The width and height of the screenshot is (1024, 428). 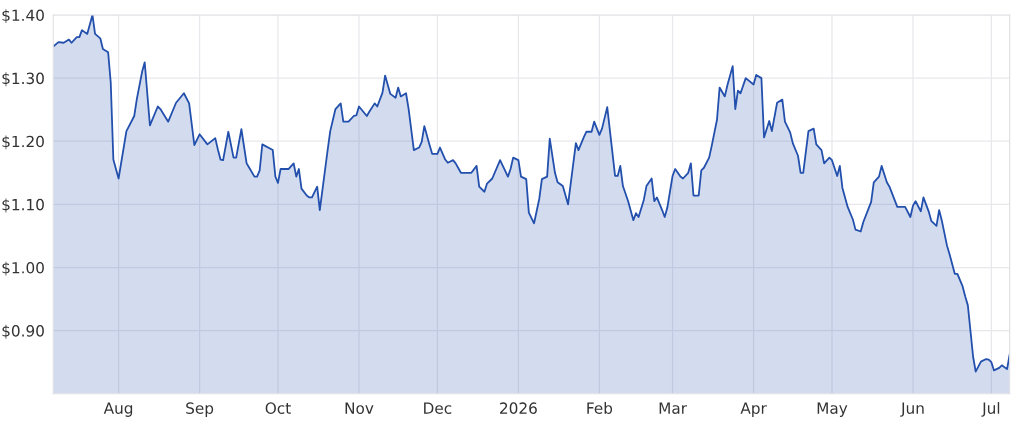 I want to click on x-tick-label: Apr, so click(x=753, y=409).